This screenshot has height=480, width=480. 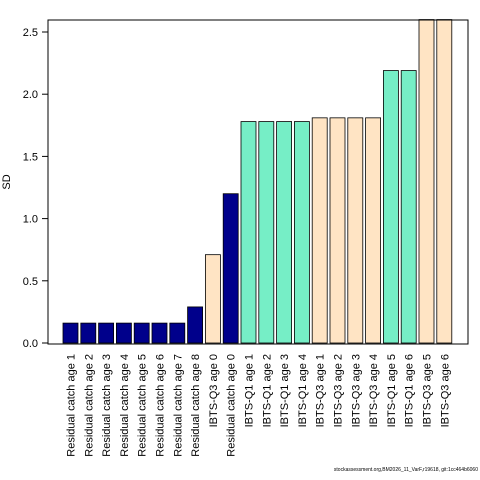 I want to click on x-tick-label: IBTS-Q1 age 4, so click(x=303, y=390).